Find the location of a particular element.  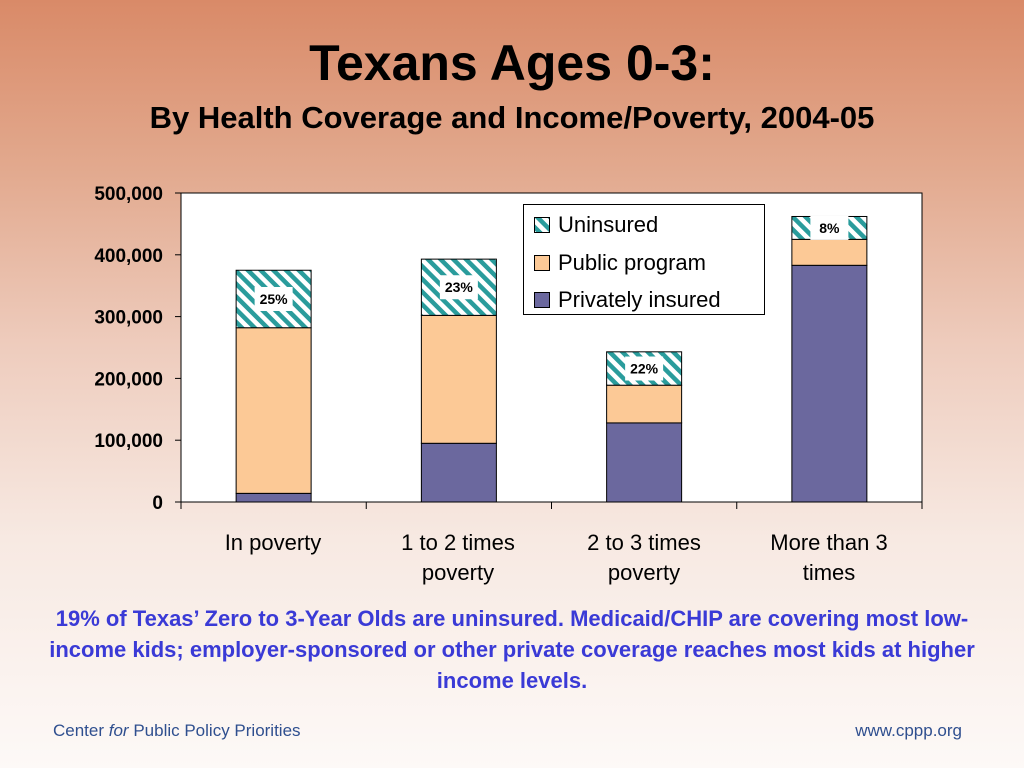

x-category-label: More than 3 times is located at coordinates (829, 557).